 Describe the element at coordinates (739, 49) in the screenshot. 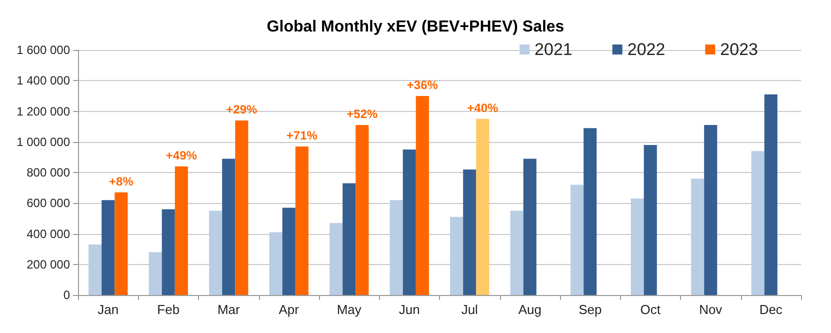

I see `legend-label: 2023` at that location.